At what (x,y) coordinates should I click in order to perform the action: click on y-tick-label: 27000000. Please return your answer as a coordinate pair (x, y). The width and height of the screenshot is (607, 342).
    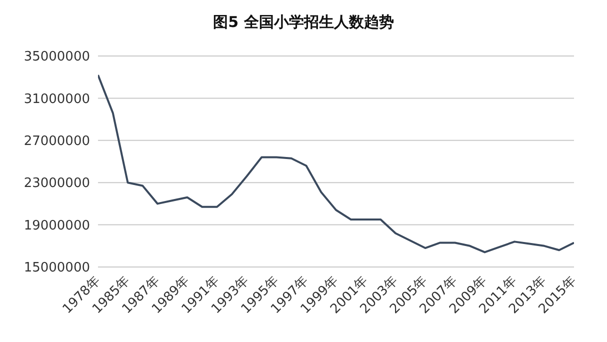
    Looking at the image, I should click on (57, 142).